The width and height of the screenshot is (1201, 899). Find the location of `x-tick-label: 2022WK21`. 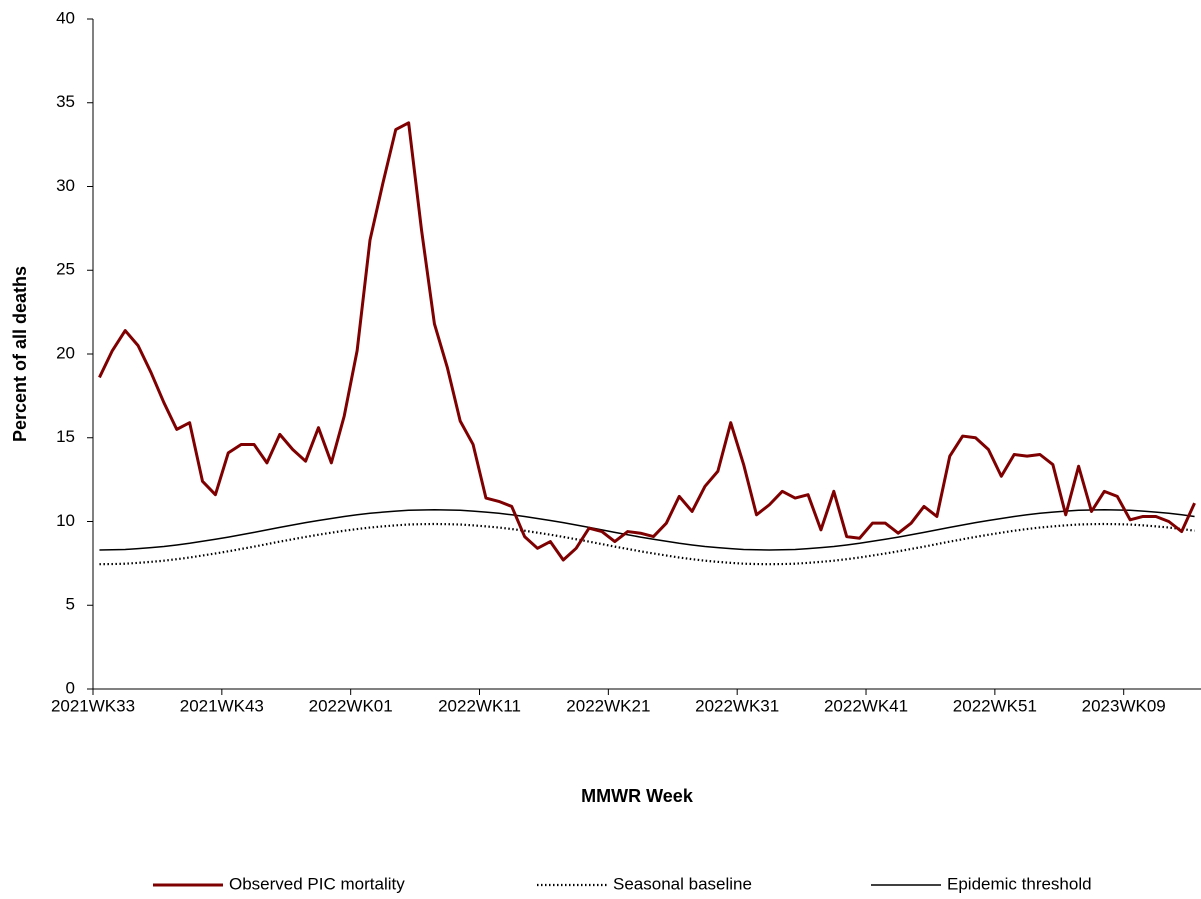

x-tick-label: 2022WK21 is located at coordinates (608, 705).